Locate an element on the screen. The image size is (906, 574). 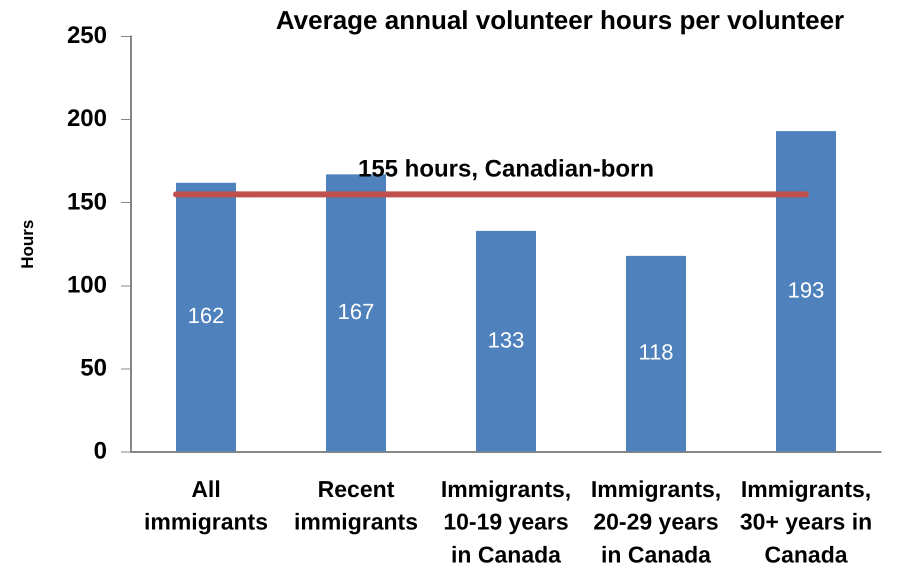
y-tick-label: 200 is located at coordinates (86, 118).